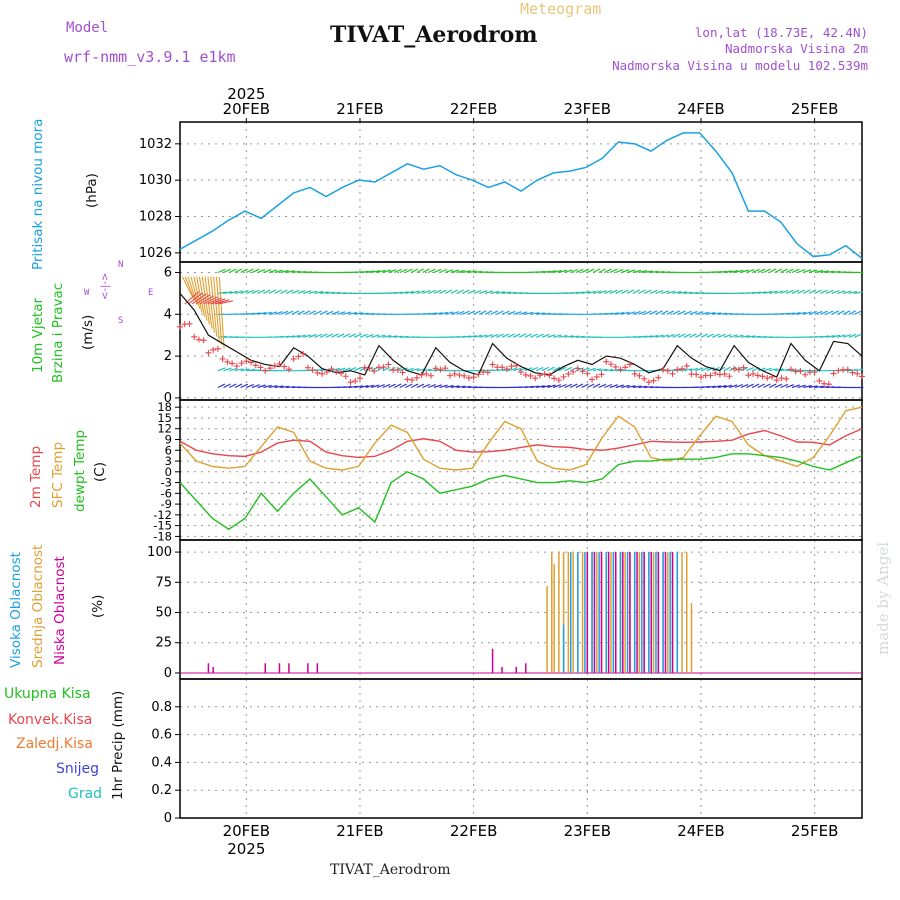 The image size is (900, 900). I want to click on pressure-series-line, so click(521, 195).